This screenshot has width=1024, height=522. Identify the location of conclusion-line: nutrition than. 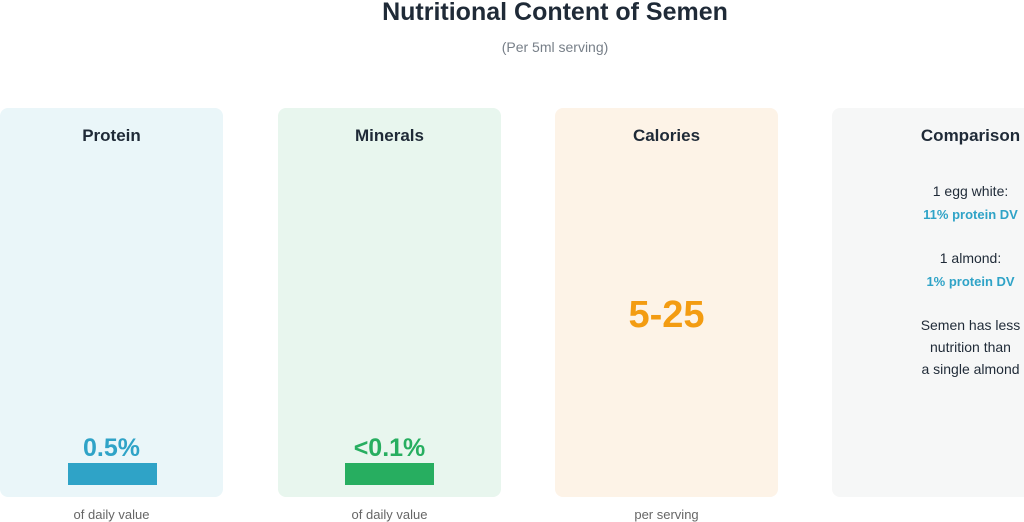
(970, 347).